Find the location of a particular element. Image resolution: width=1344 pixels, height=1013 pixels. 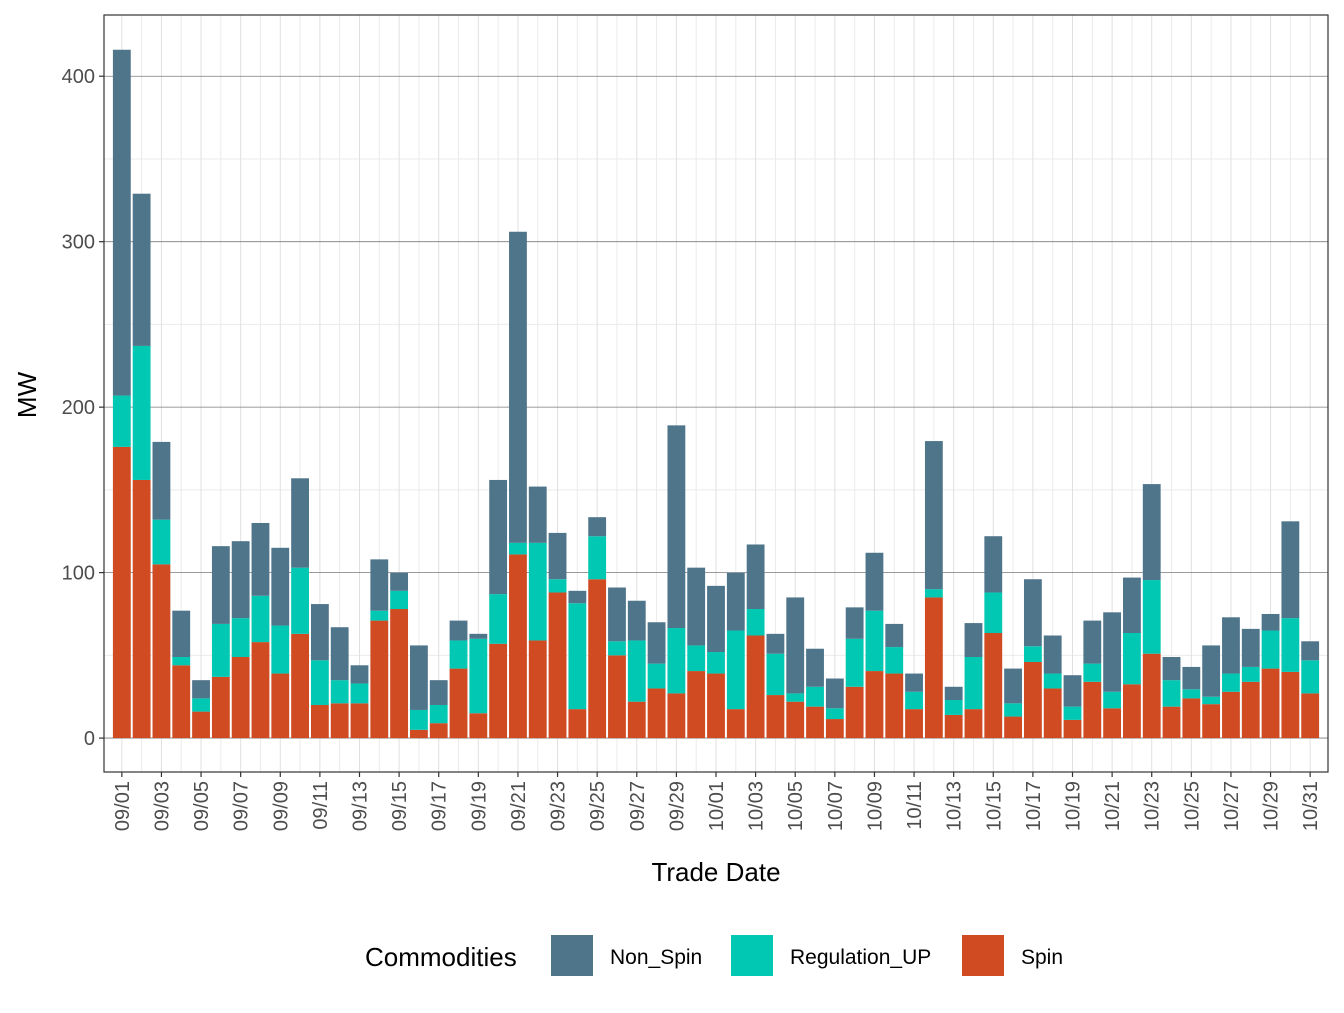

x-tick-label: 10/17 is located at coordinates (1034, 806).